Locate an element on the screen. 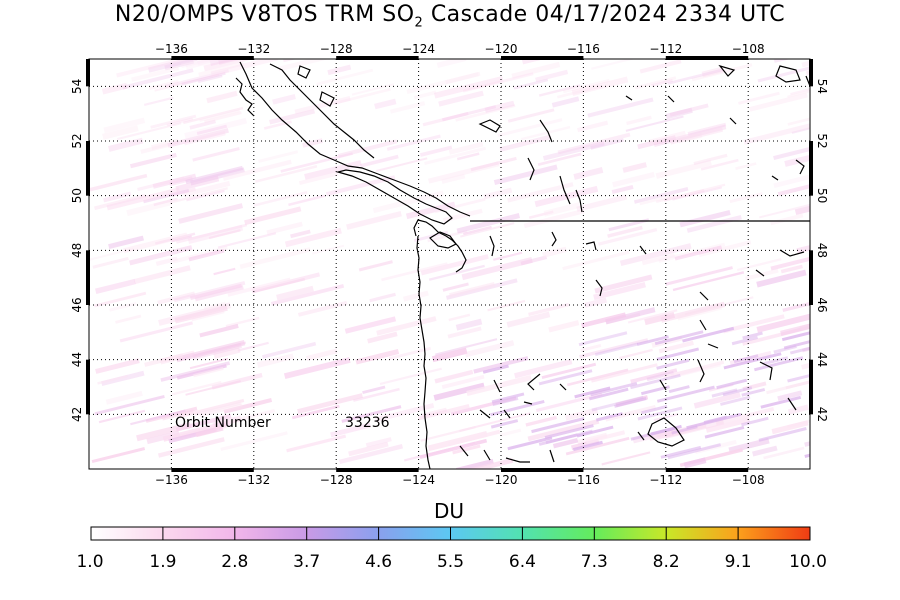 This screenshot has width=900, height=600. lat-tick-label-left: 44 is located at coordinates (77, 359).